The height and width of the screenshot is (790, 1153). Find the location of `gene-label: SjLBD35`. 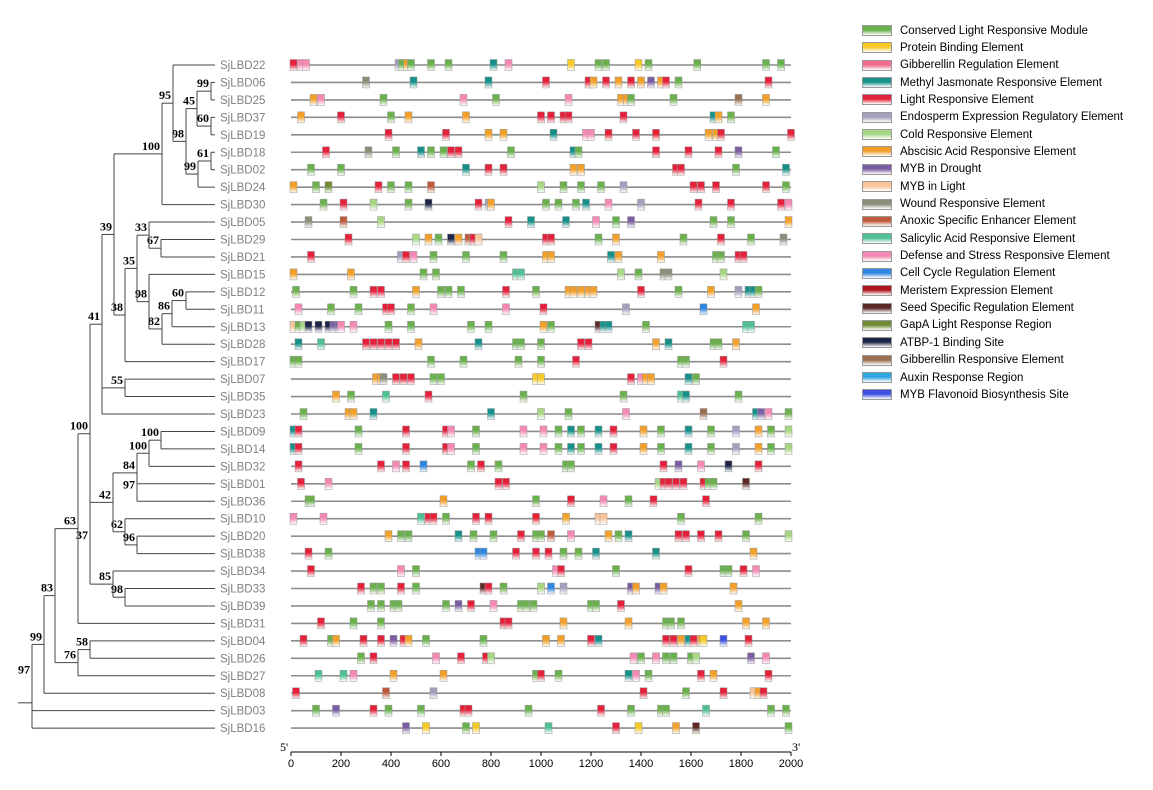

gene-label: SjLBD35 is located at coordinates (242, 398).